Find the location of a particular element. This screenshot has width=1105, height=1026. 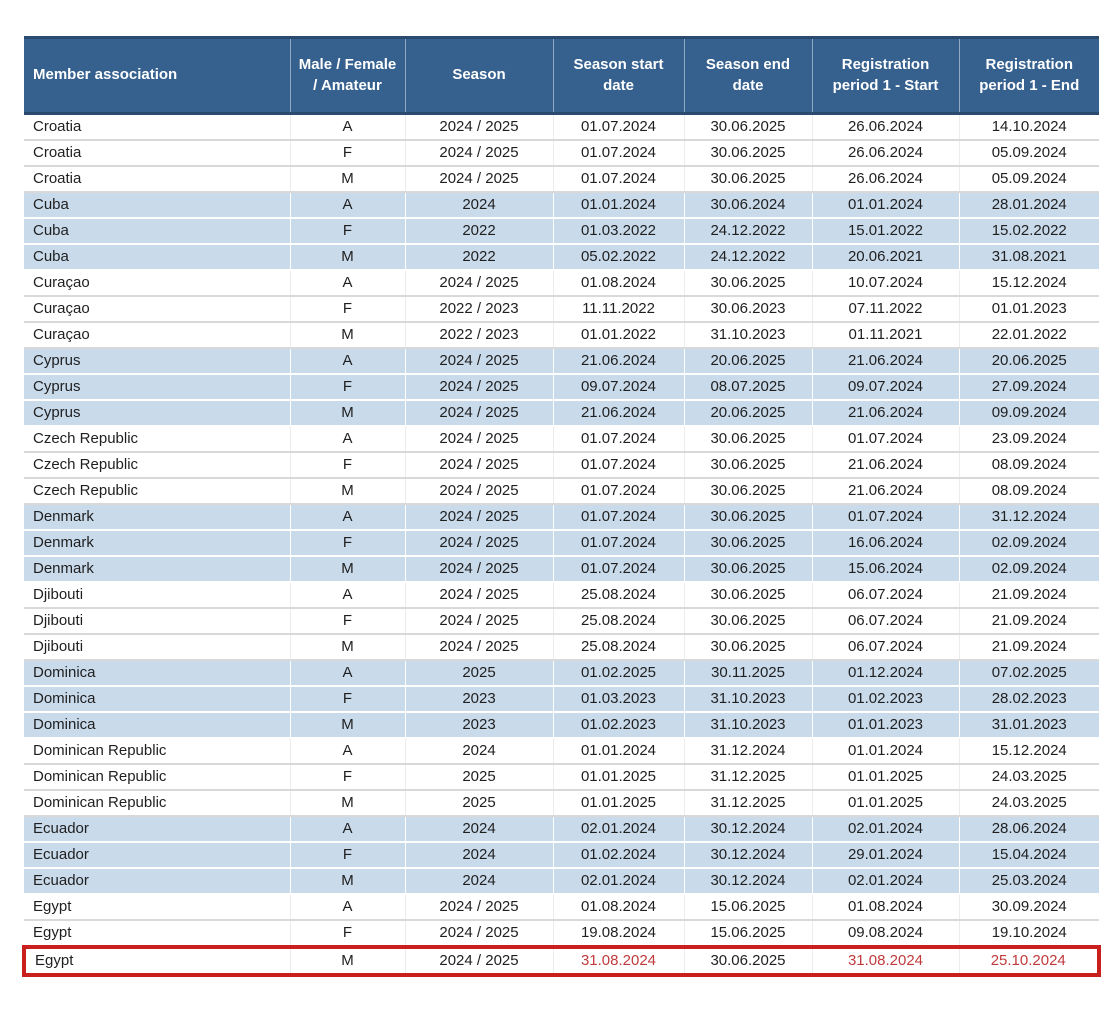

cell-association: Dominican Republic is located at coordinates (157, 803).